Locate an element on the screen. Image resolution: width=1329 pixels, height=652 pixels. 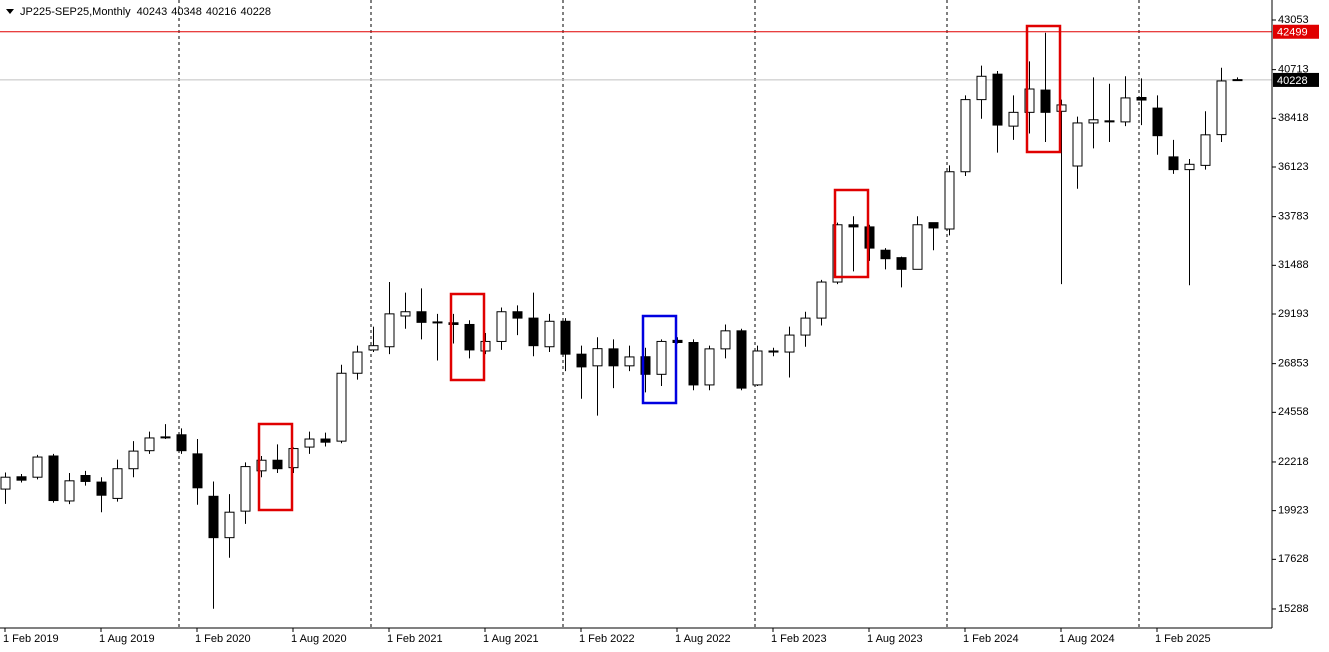
chart-title: JP225-SEP25,Monthly 40243 40348 40216 40228 is located at coordinates (145, 12).